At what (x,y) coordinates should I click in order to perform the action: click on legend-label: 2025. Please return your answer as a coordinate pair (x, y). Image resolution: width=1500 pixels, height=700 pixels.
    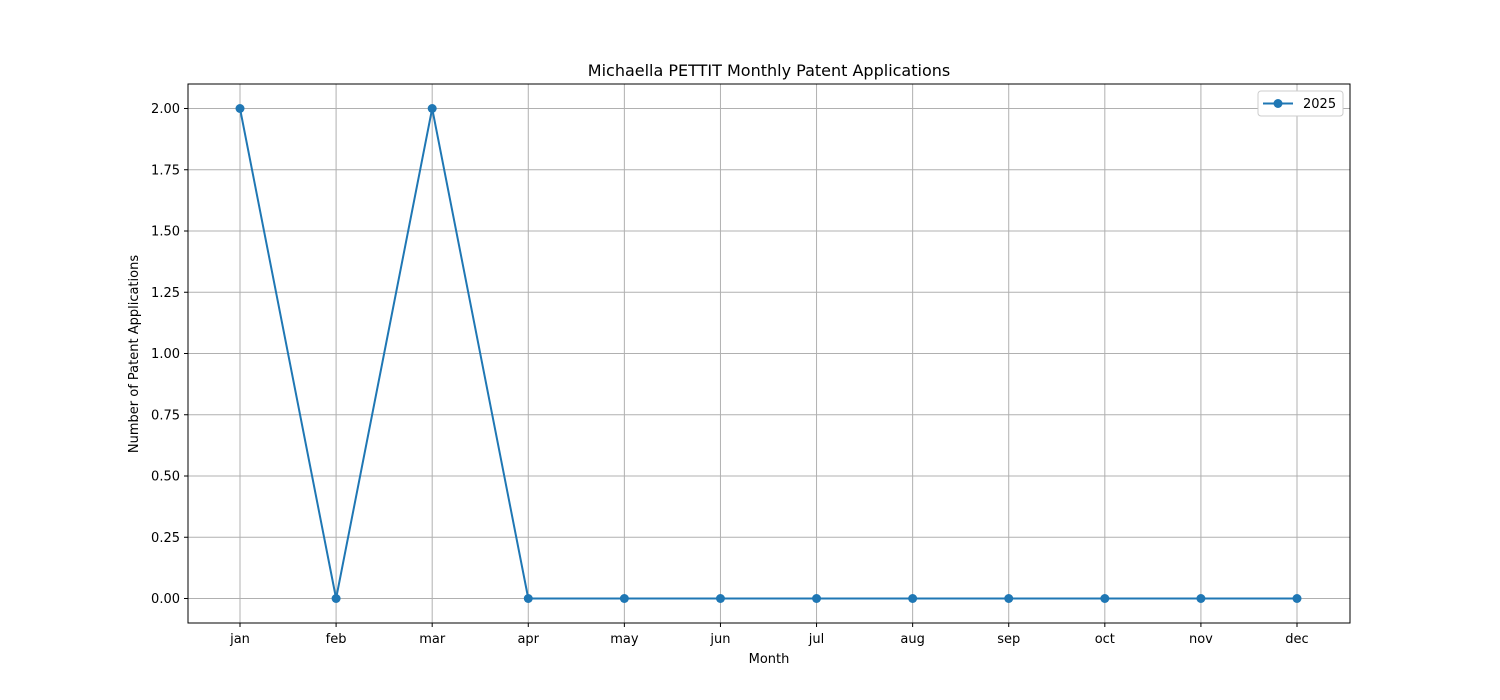
    Looking at the image, I should click on (1319, 104).